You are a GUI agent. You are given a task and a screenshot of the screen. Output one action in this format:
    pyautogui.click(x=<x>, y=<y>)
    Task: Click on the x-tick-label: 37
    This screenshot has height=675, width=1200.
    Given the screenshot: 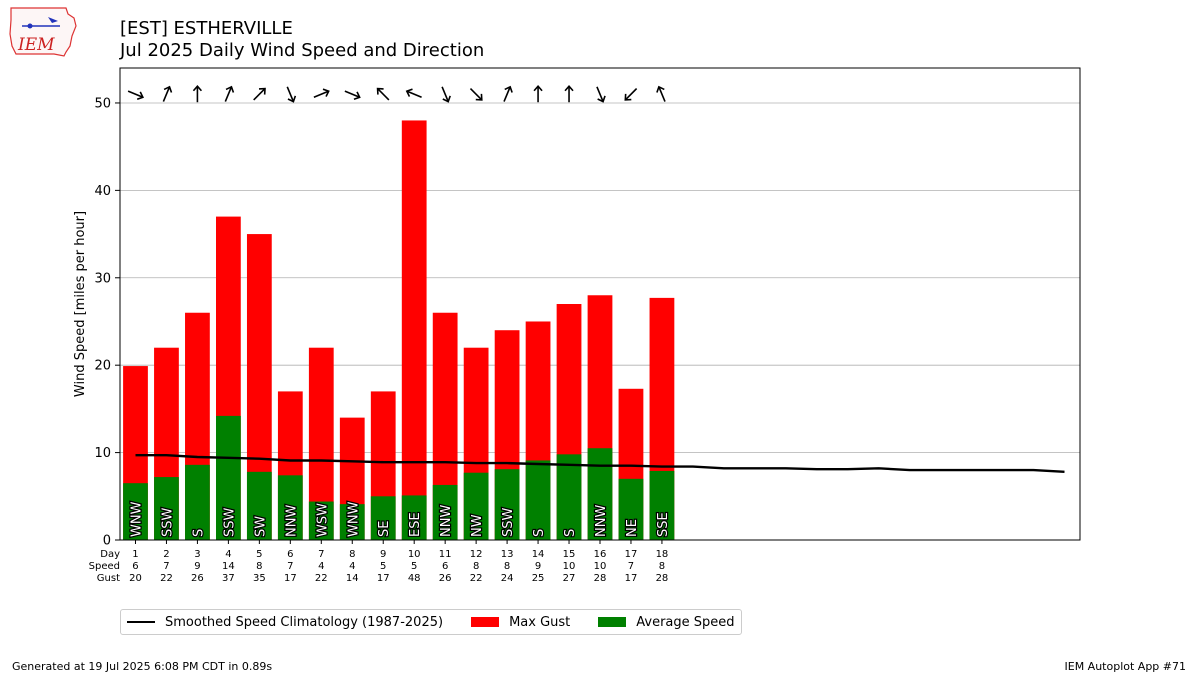 What is the action you would take?
    pyautogui.click(x=228, y=578)
    